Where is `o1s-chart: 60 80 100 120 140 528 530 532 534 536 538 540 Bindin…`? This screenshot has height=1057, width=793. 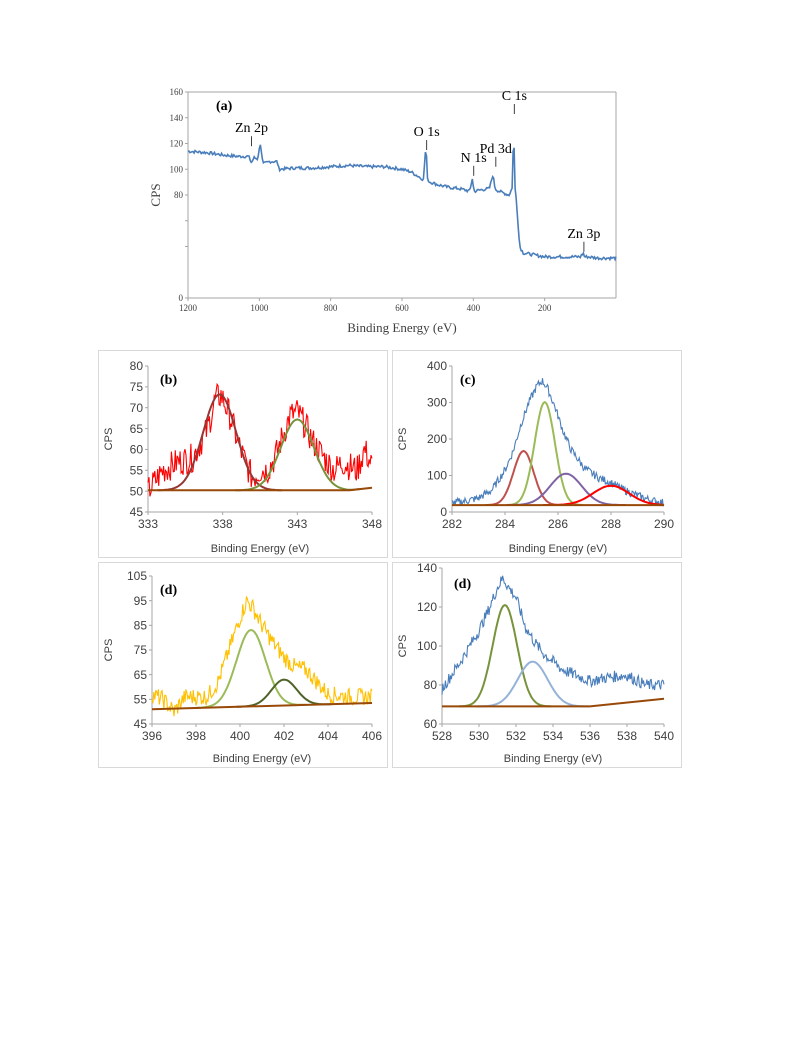 o1s-chart: 60 80 100 120 140 528 530 532 534 536 538 540 Bindin… is located at coordinates (537, 664).